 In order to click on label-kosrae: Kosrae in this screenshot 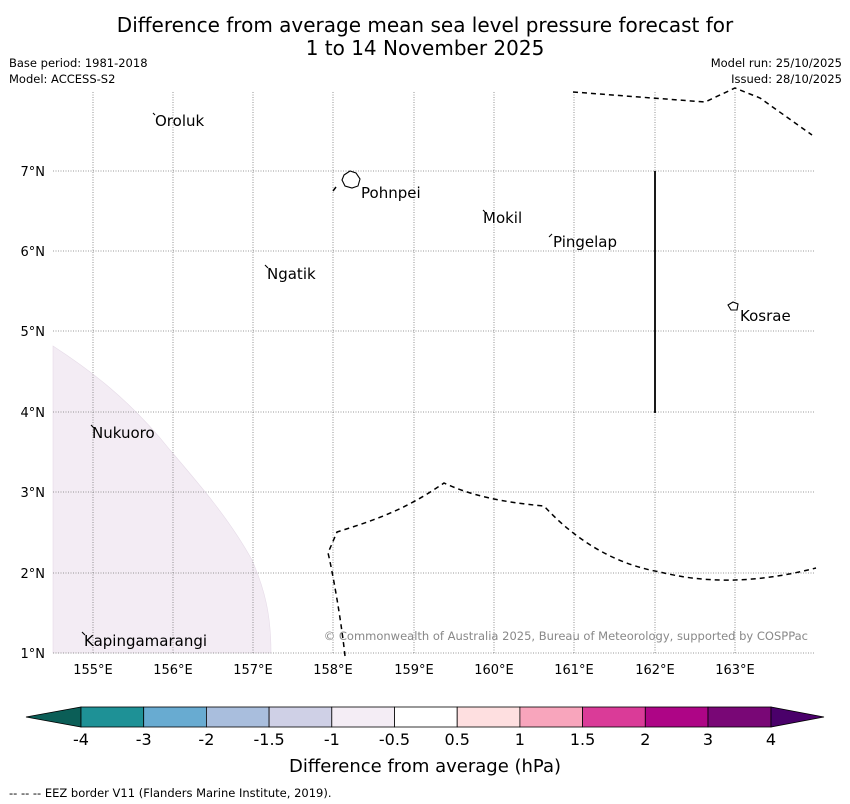, I will do `click(765, 316)`.